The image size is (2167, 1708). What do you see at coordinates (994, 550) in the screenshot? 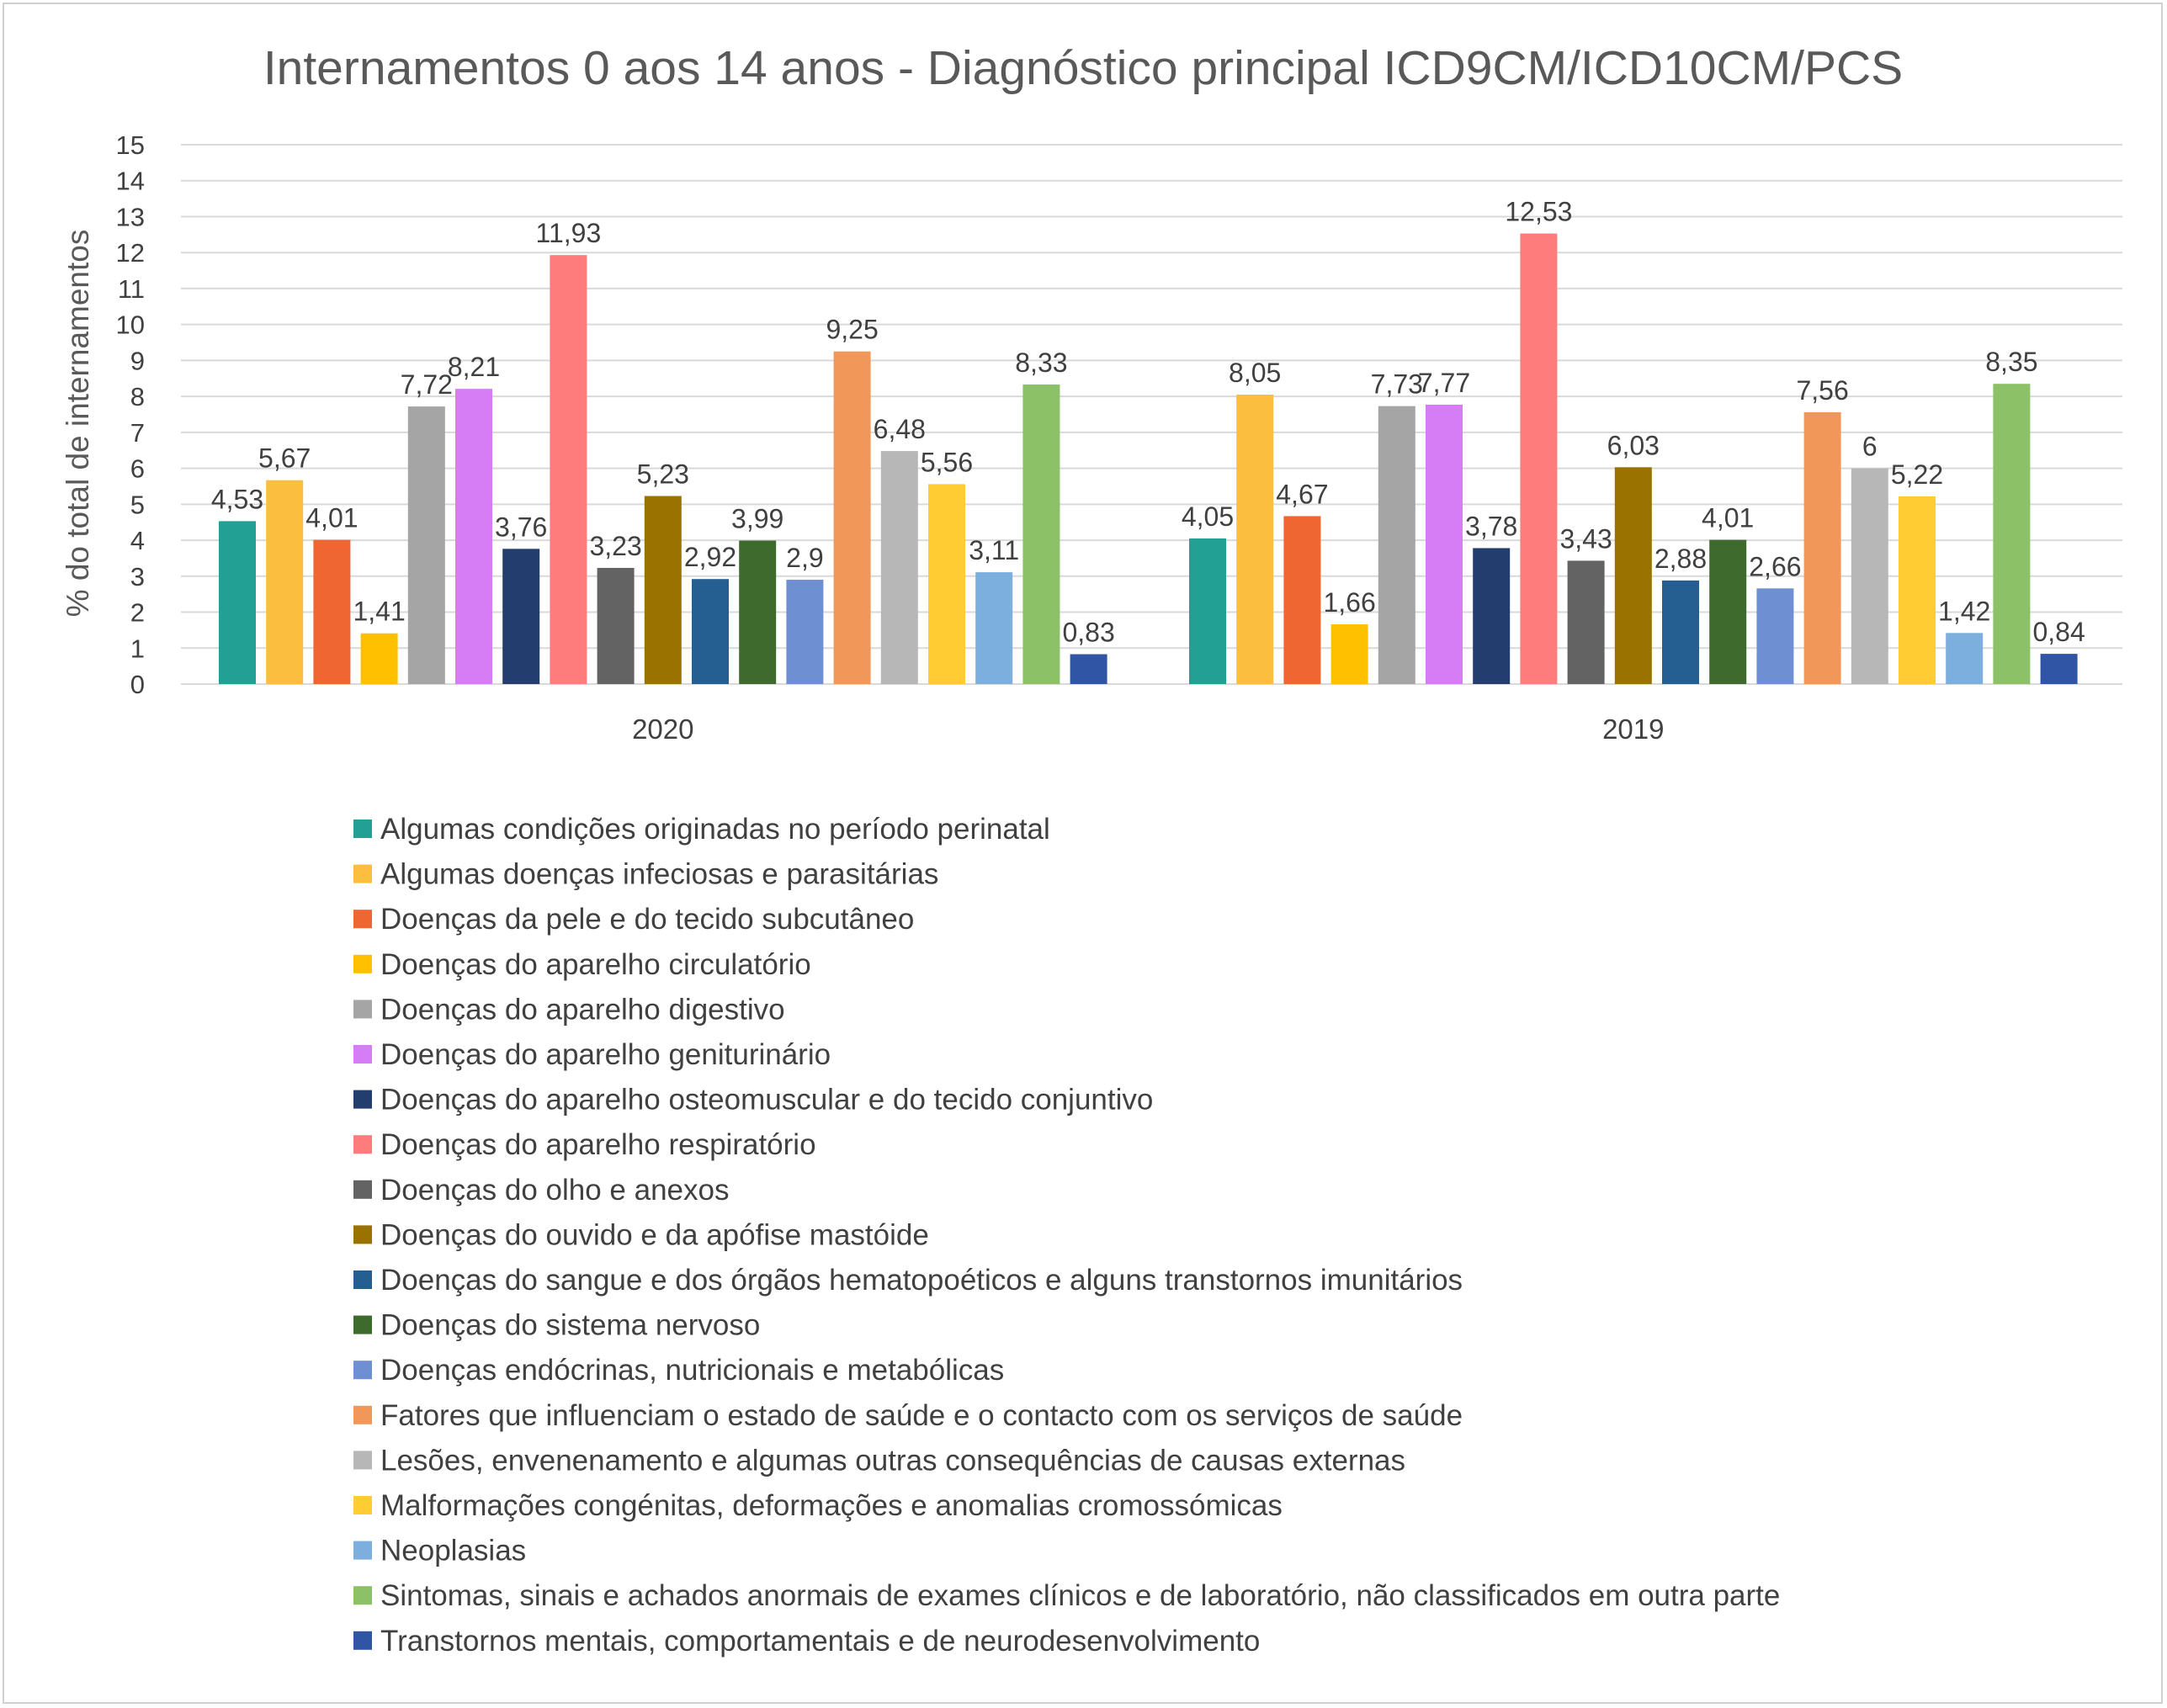
I see `data-label: 3,11` at bounding box center [994, 550].